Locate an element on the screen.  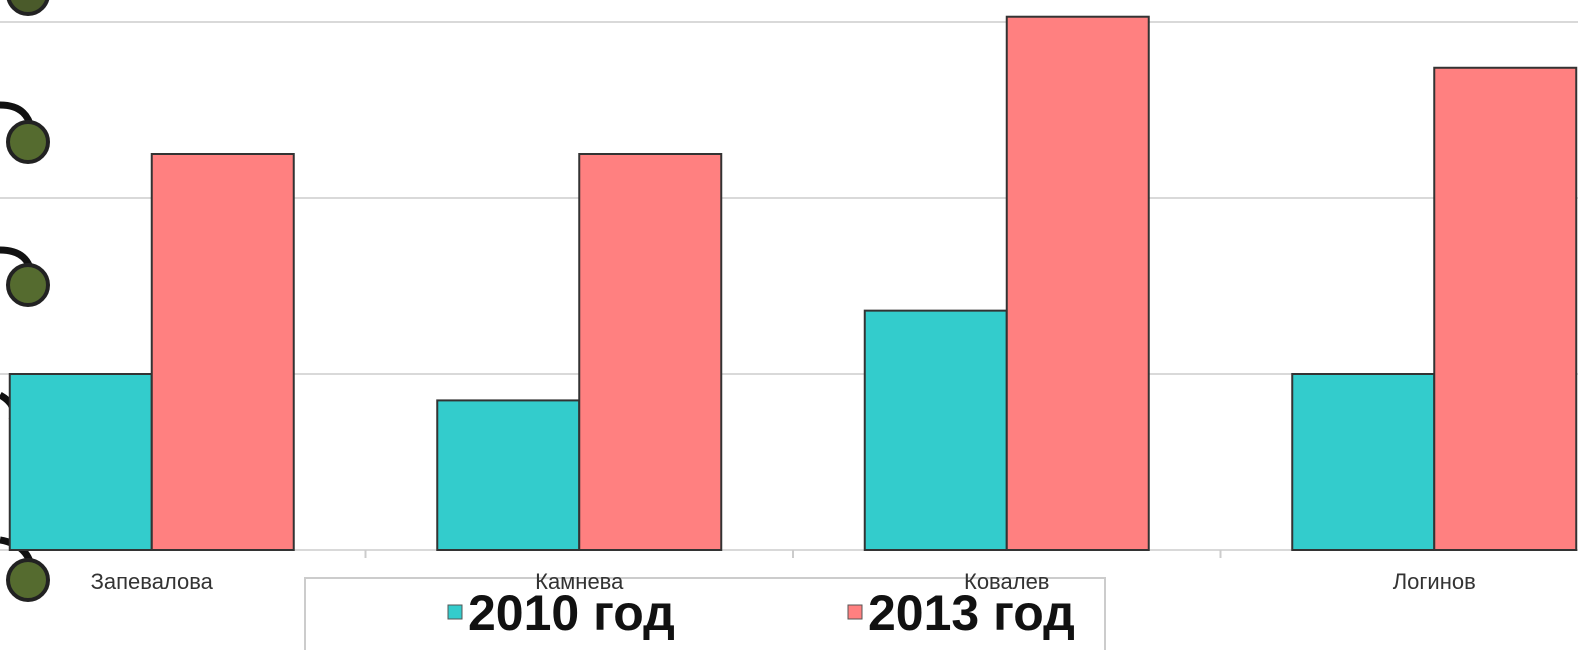
binding-rings is located at coordinates (25, 301).